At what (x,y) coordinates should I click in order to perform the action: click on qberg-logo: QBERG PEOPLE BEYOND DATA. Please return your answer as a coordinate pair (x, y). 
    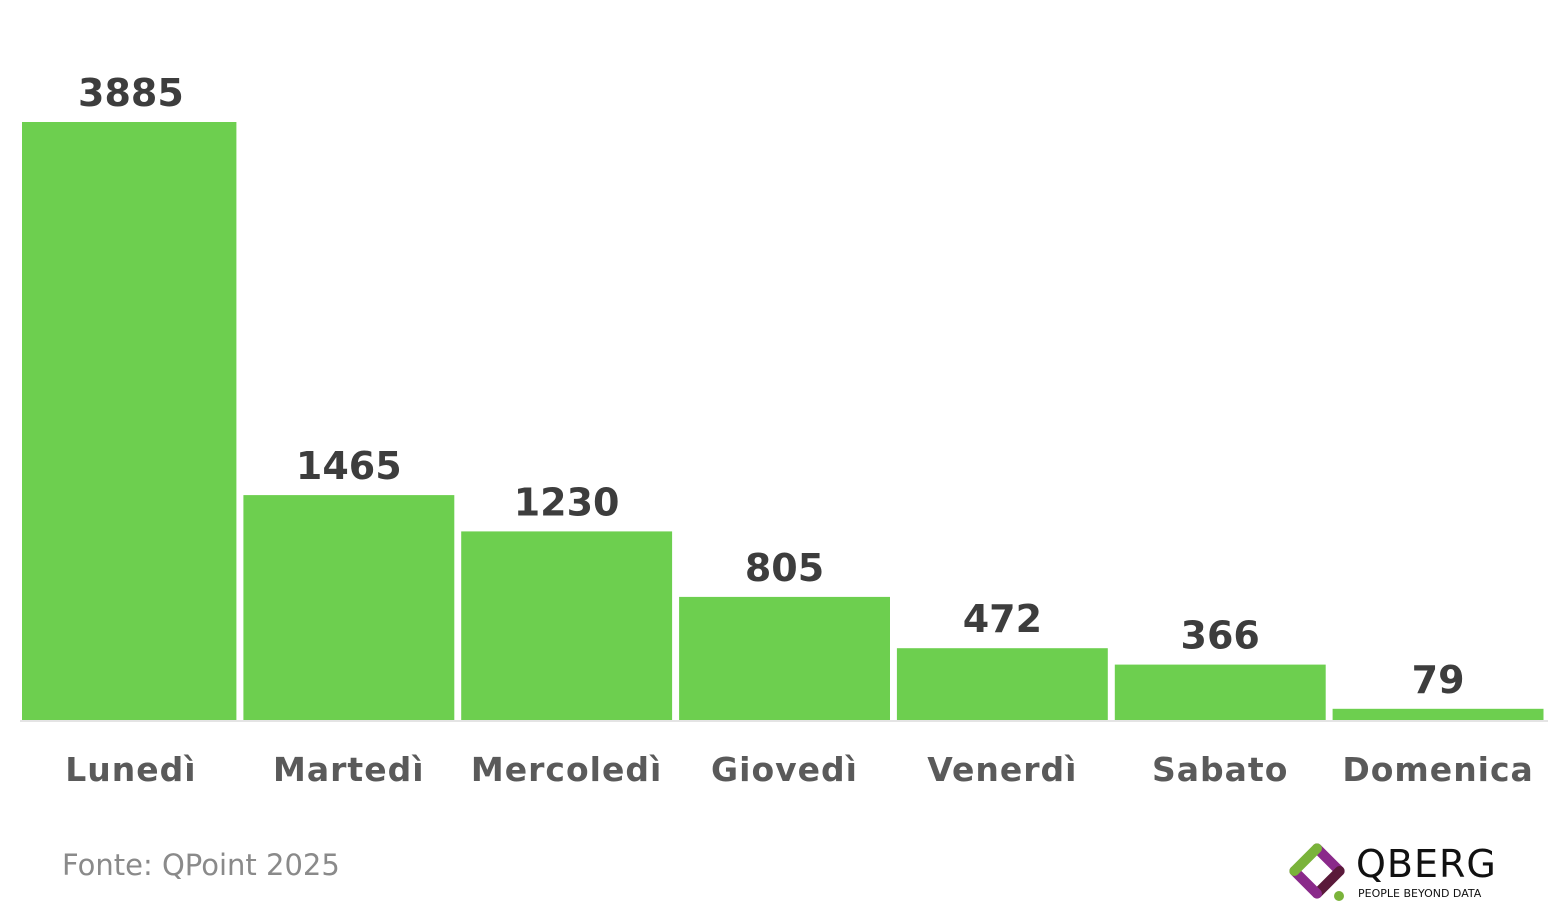
    Looking at the image, I should click on (1399, 871).